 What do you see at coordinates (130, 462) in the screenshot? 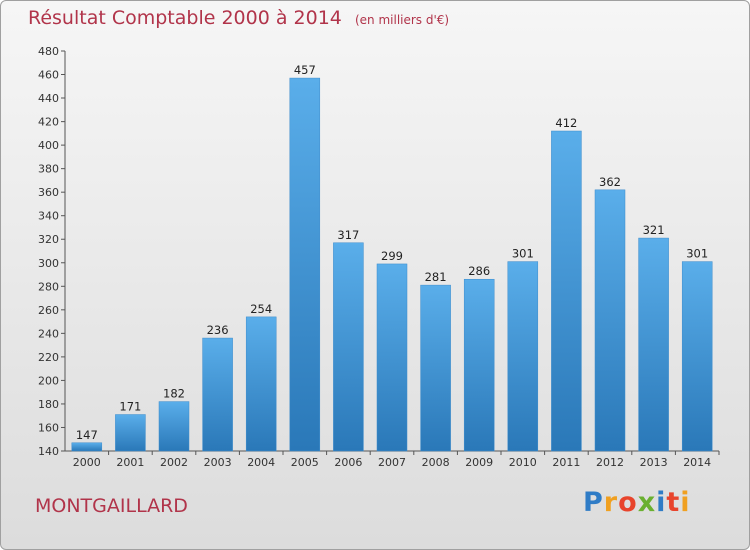
I see `x-tick-label: 2001` at bounding box center [130, 462].